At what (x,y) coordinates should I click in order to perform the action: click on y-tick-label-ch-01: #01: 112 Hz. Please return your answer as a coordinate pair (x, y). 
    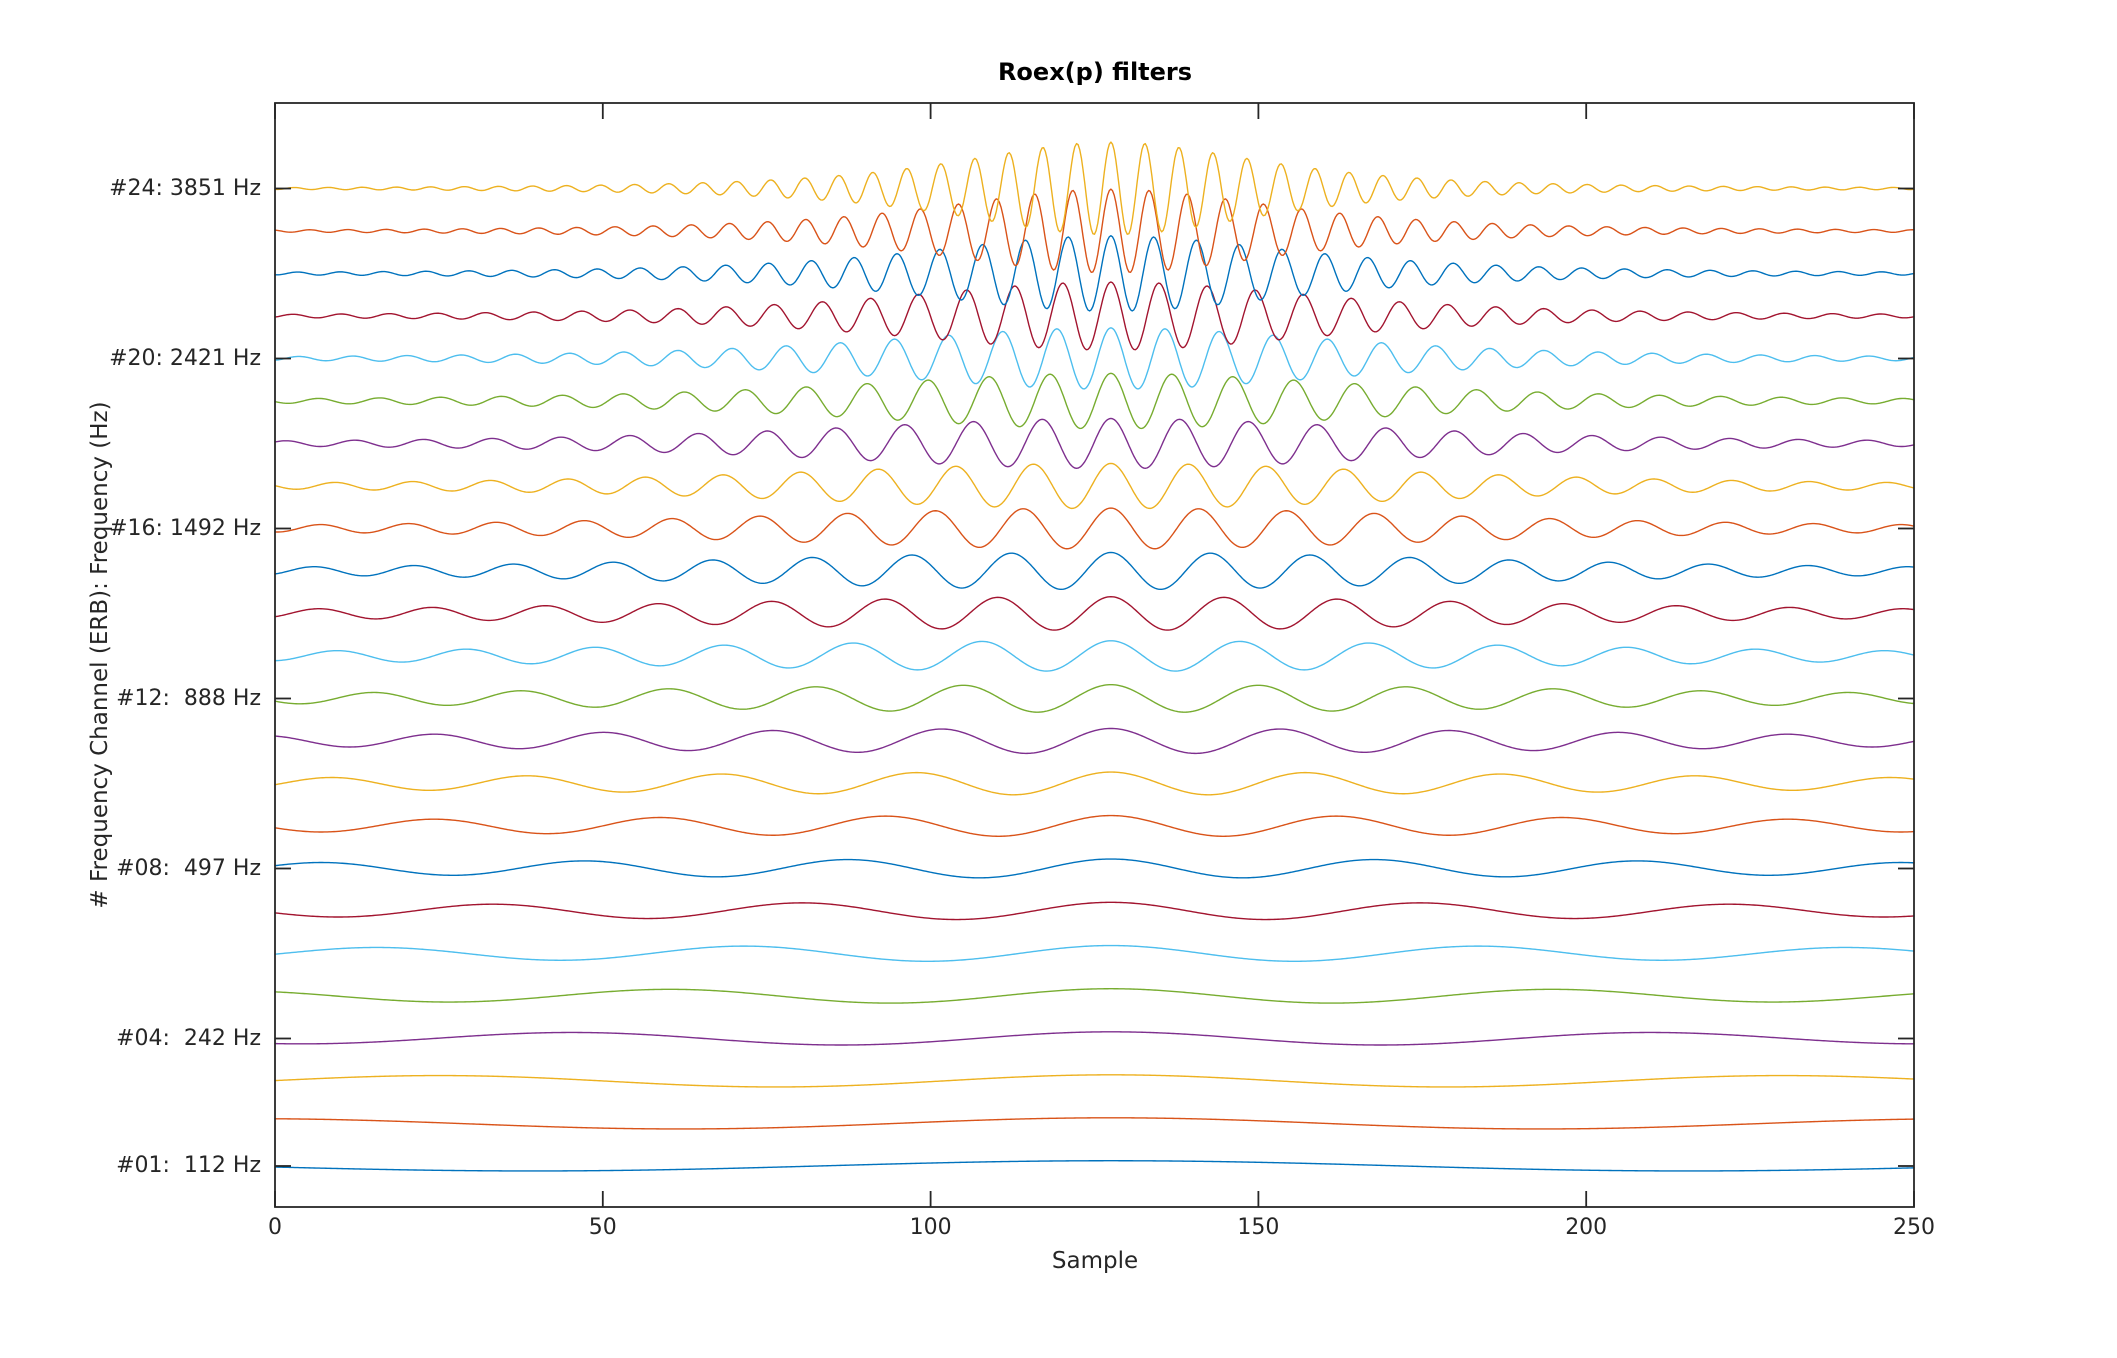
    Looking at the image, I should click on (188, 1165).